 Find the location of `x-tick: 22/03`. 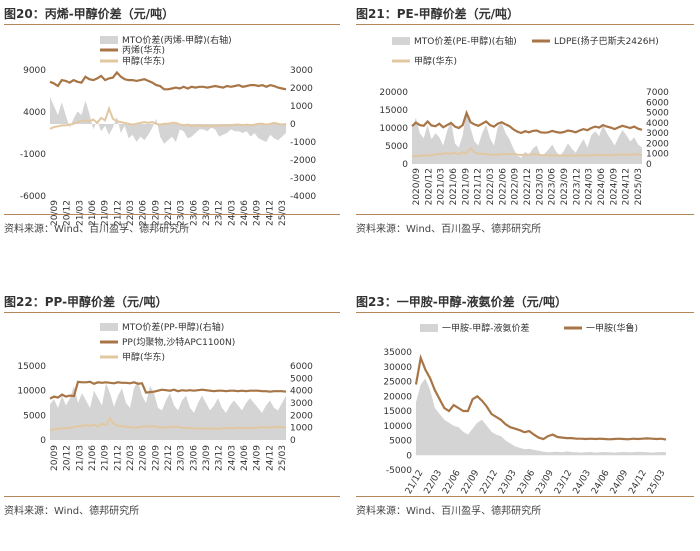

x-tick: 22/03 is located at coordinates (131, 213).